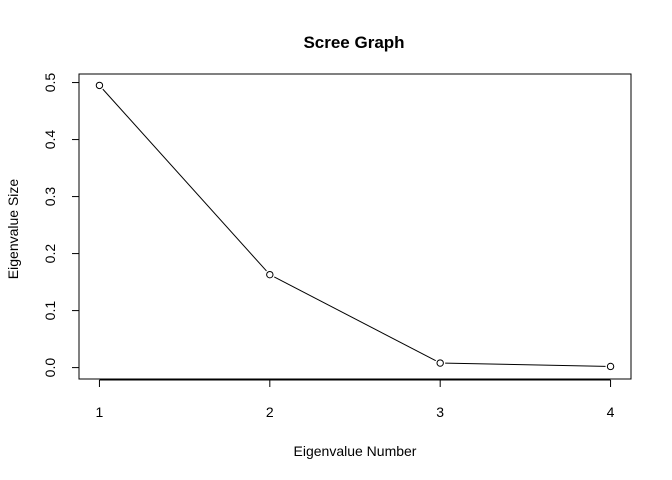 The height and width of the screenshot is (480, 672). What do you see at coordinates (611, 412) in the screenshot?
I see `x-tick-label: 4` at bounding box center [611, 412].